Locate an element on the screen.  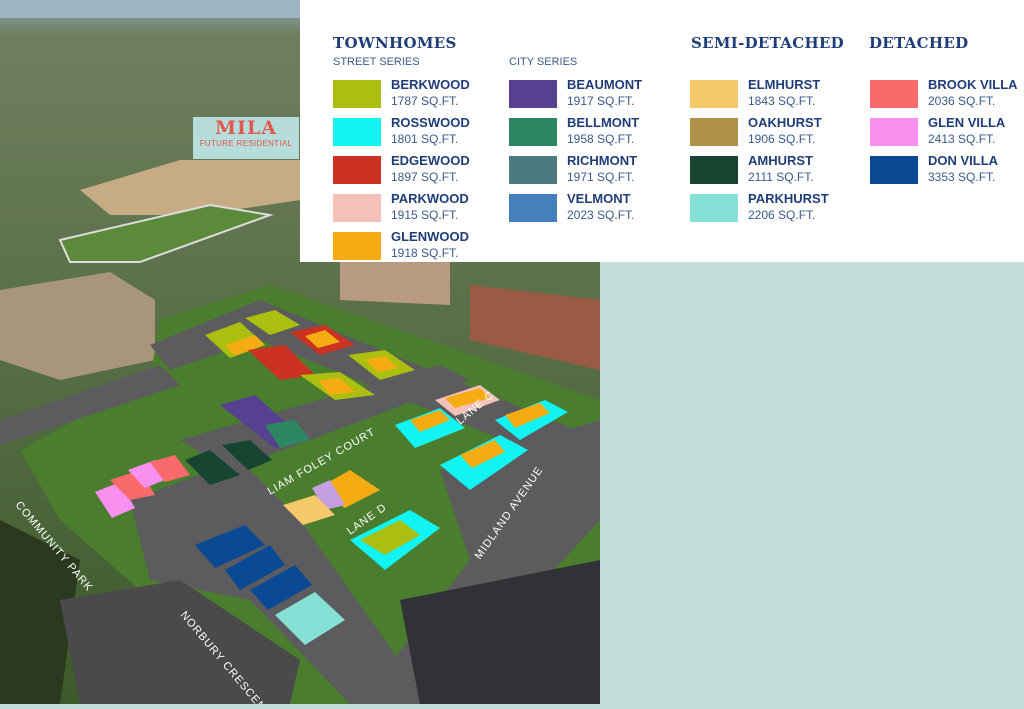
mila-future-residential-sign: MILA FUTURE RESIDENTIAL is located at coordinates (246, 138).